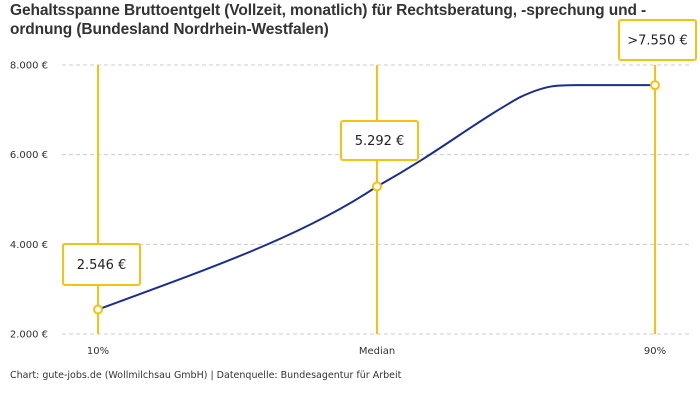  What do you see at coordinates (655, 351) in the screenshot?
I see `x-tick-label: 90%` at bounding box center [655, 351].